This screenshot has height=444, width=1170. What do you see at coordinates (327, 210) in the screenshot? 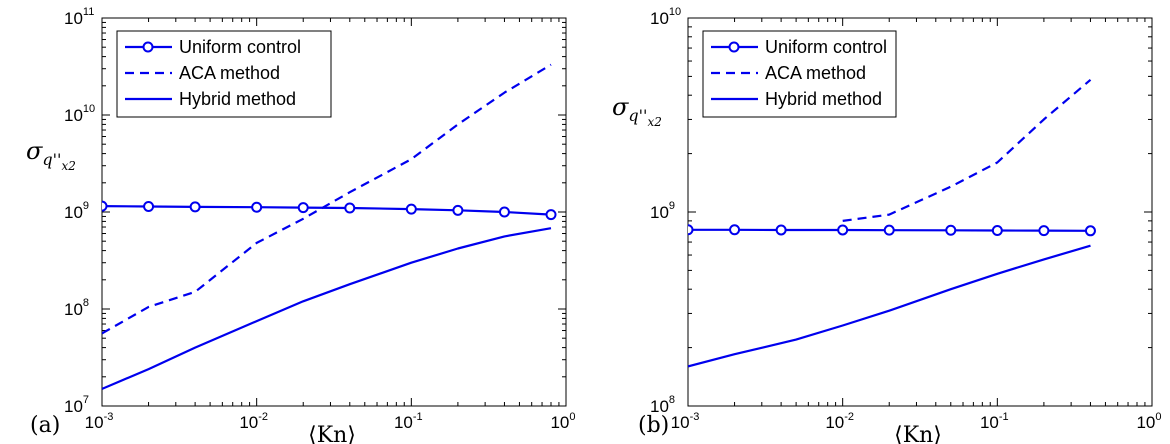
I see `series-line-uniform-control` at bounding box center [327, 210].